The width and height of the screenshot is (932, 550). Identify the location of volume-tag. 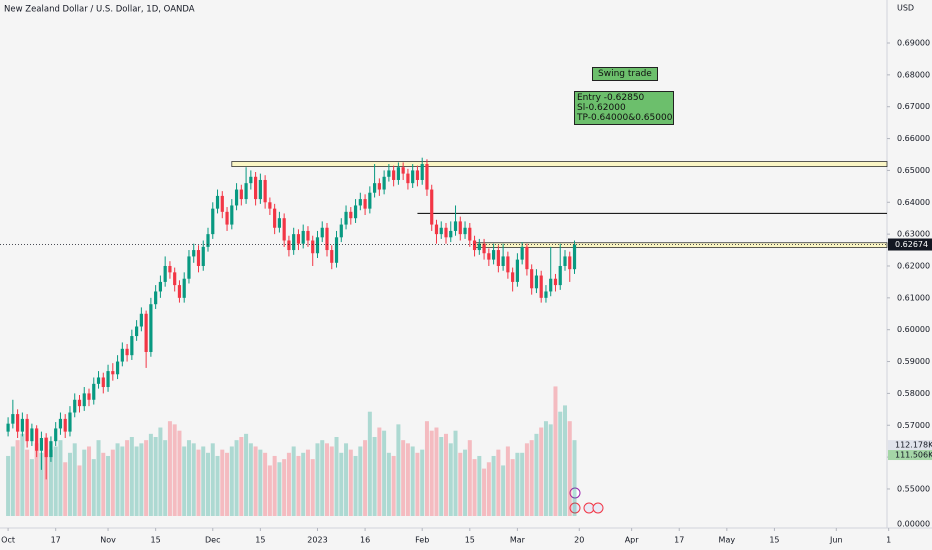
(910, 455).